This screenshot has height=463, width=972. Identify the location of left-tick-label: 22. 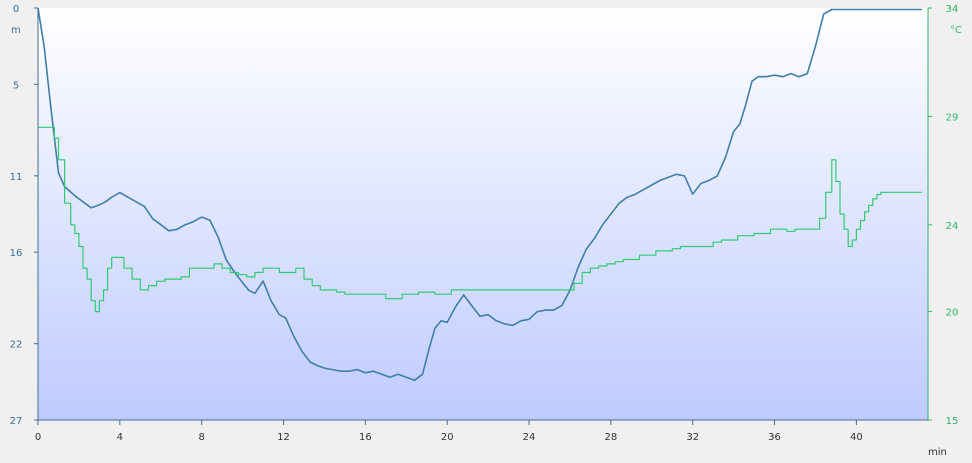
(16, 345).